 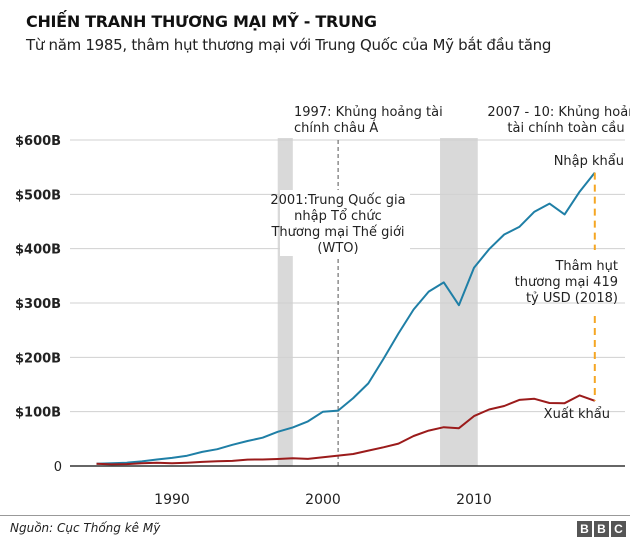 What do you see at coordinates (323, 500) in the screenshot?
I see `x-tick-label: 2000` at bounding box center [323, 500].